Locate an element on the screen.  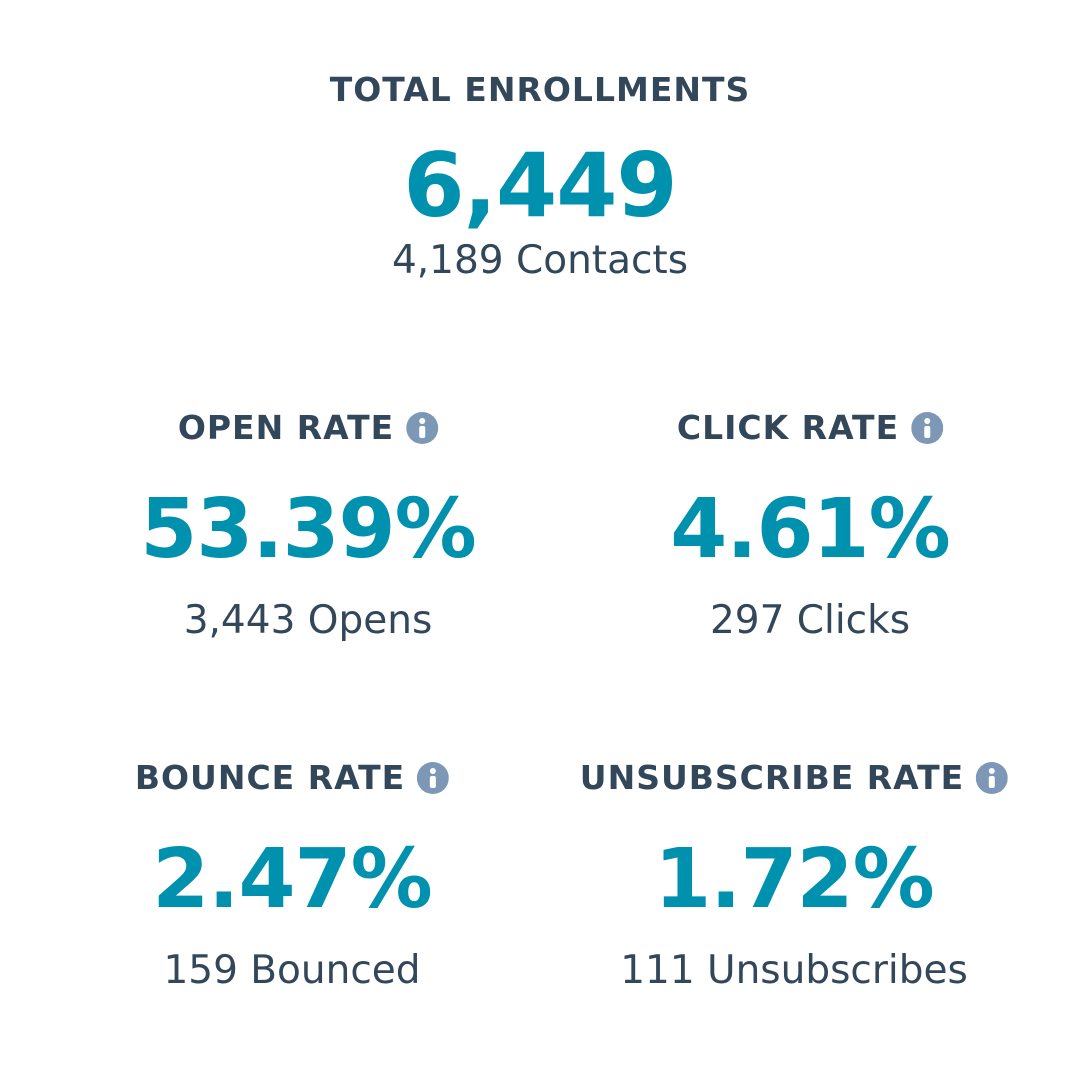
metric-value-text: 4.61% is located at coordinates (810, 529).